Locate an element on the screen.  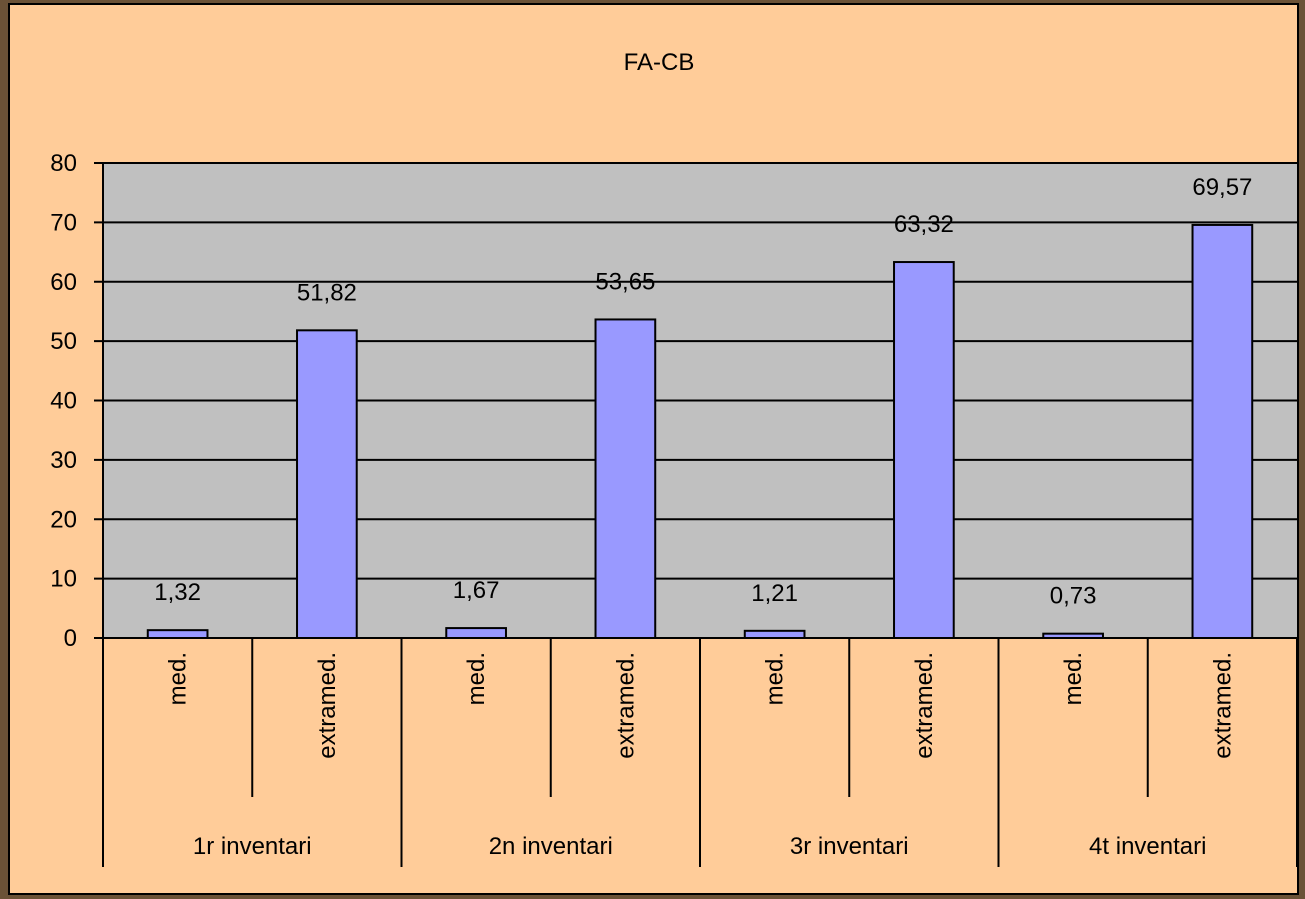
data-label: 69,57 is located at coordinates (1222, 187).